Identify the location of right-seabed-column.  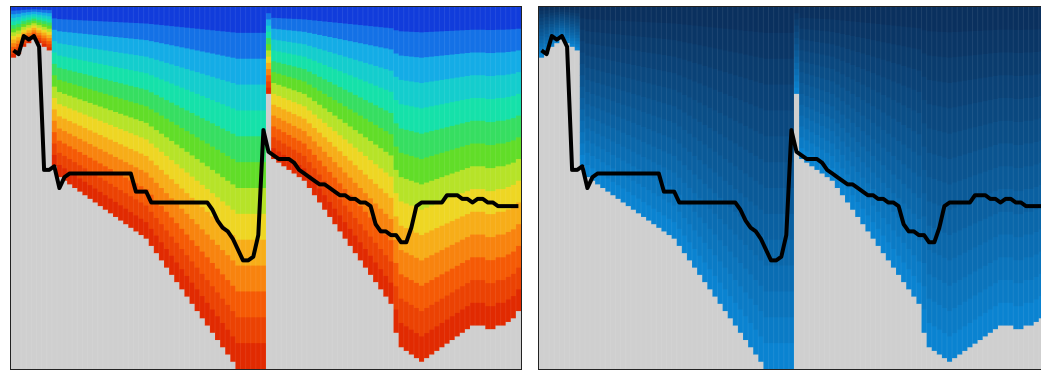
(649, 294).